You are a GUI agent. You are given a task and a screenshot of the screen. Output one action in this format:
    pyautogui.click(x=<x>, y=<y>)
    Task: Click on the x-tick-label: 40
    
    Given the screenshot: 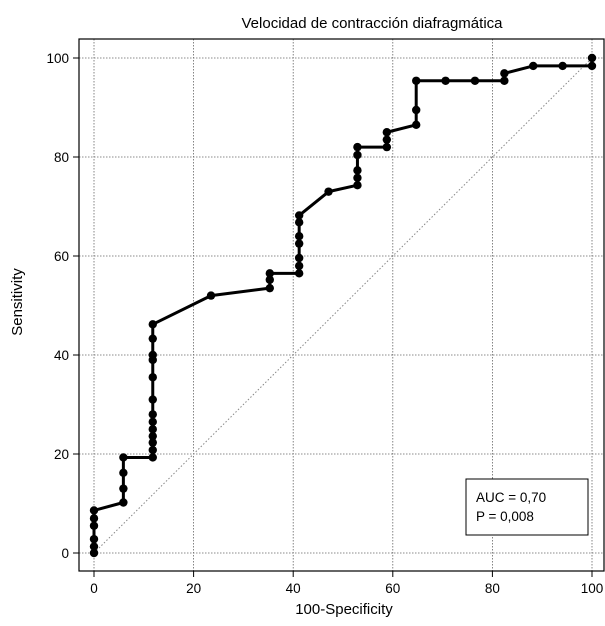 What is the action you would take?
    pyautogui.click(x=293, y=588)
    